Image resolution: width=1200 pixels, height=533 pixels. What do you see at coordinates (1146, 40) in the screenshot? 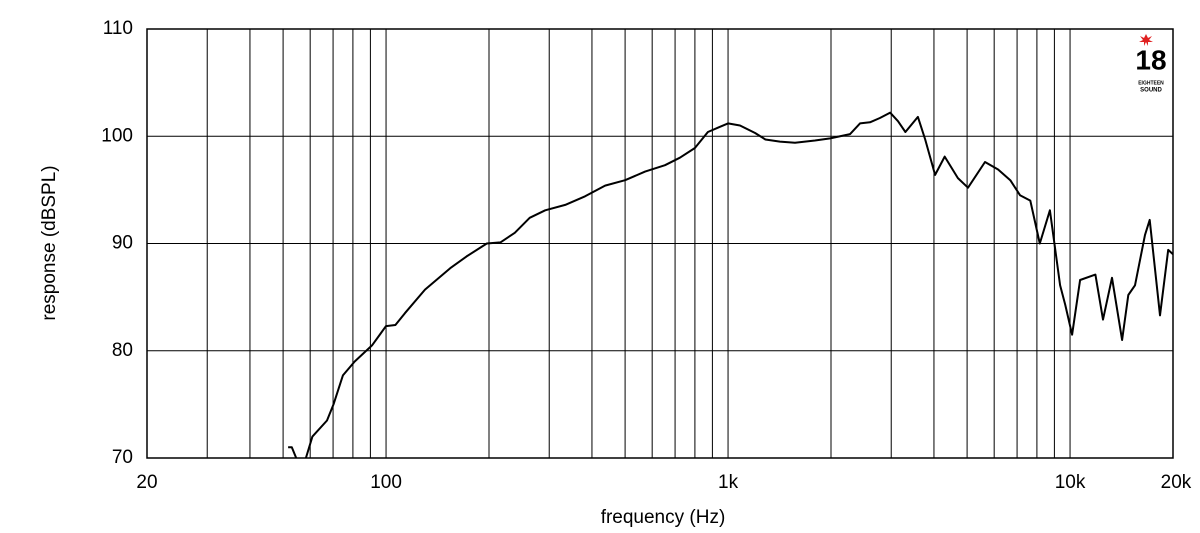
I see `logo-star` at bounding box center [1146, 40].